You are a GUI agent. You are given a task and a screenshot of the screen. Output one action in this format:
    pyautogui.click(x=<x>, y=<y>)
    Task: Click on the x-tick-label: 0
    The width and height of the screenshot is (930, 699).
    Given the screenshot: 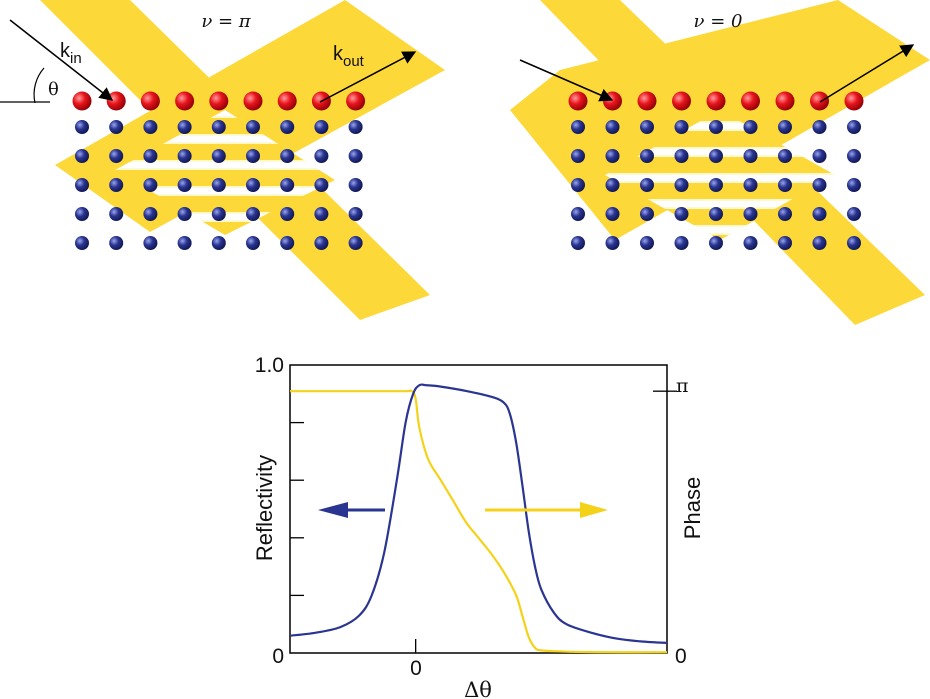 What is the action you would take?
    pyautogui.click(x=416, y=668)
    